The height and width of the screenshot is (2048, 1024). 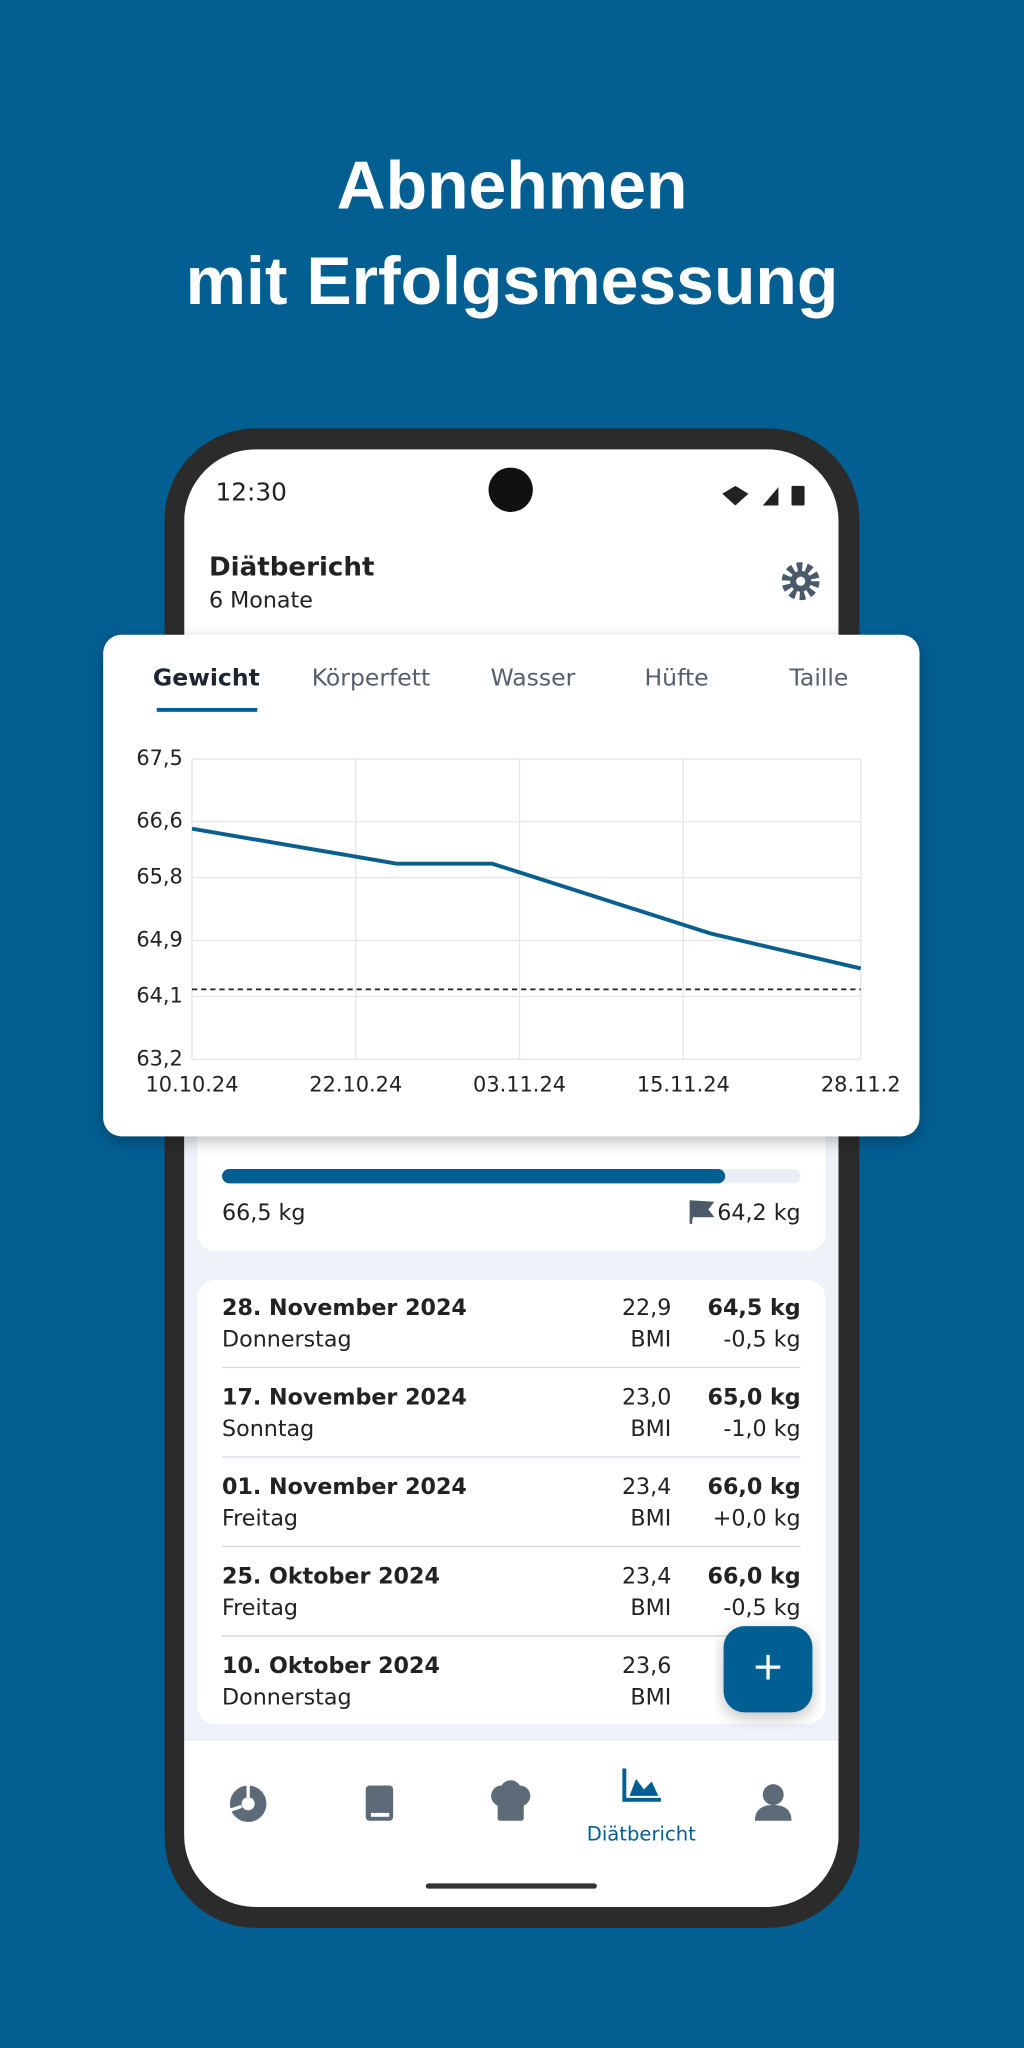 I want to click on nav-dashboard, so click(x=248, y=1804).